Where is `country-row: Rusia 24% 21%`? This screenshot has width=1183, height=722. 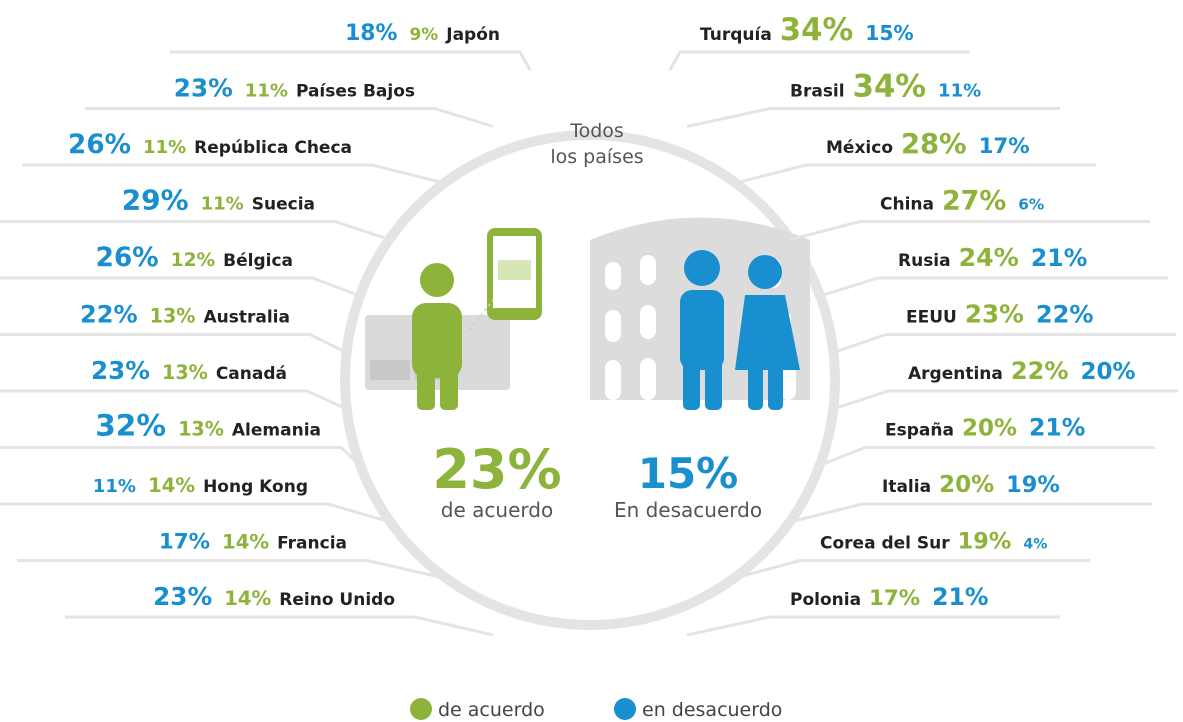
country-row: Rusia 24% 21% is located at coordinates (992, 257).